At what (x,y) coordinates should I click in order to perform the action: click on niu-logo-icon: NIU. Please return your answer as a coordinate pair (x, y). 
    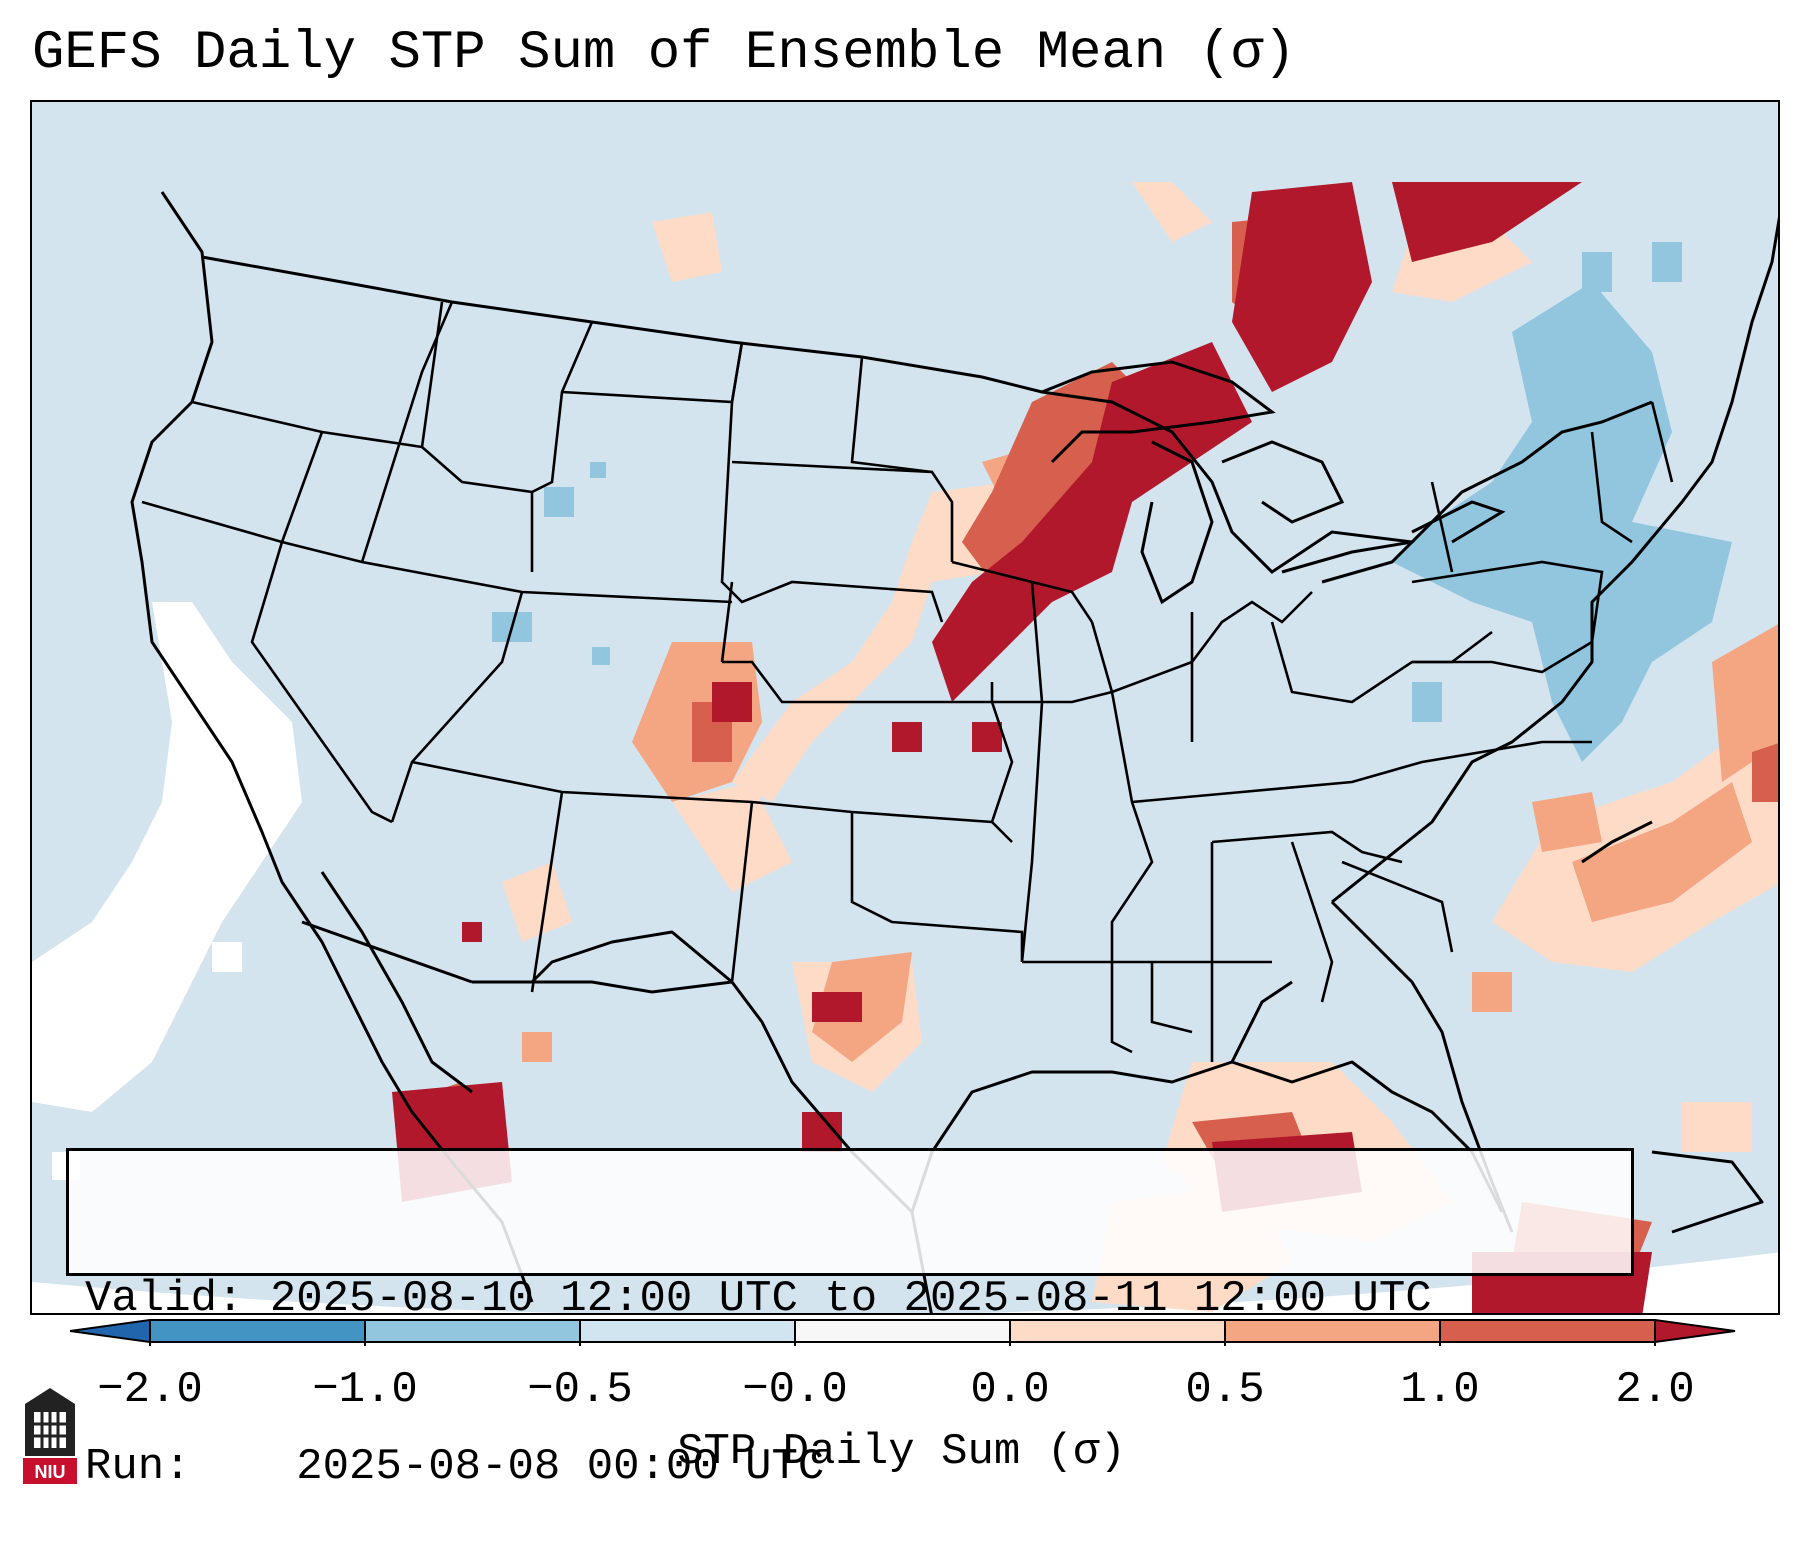
    Looking at the image, I should click on (50, 1436).